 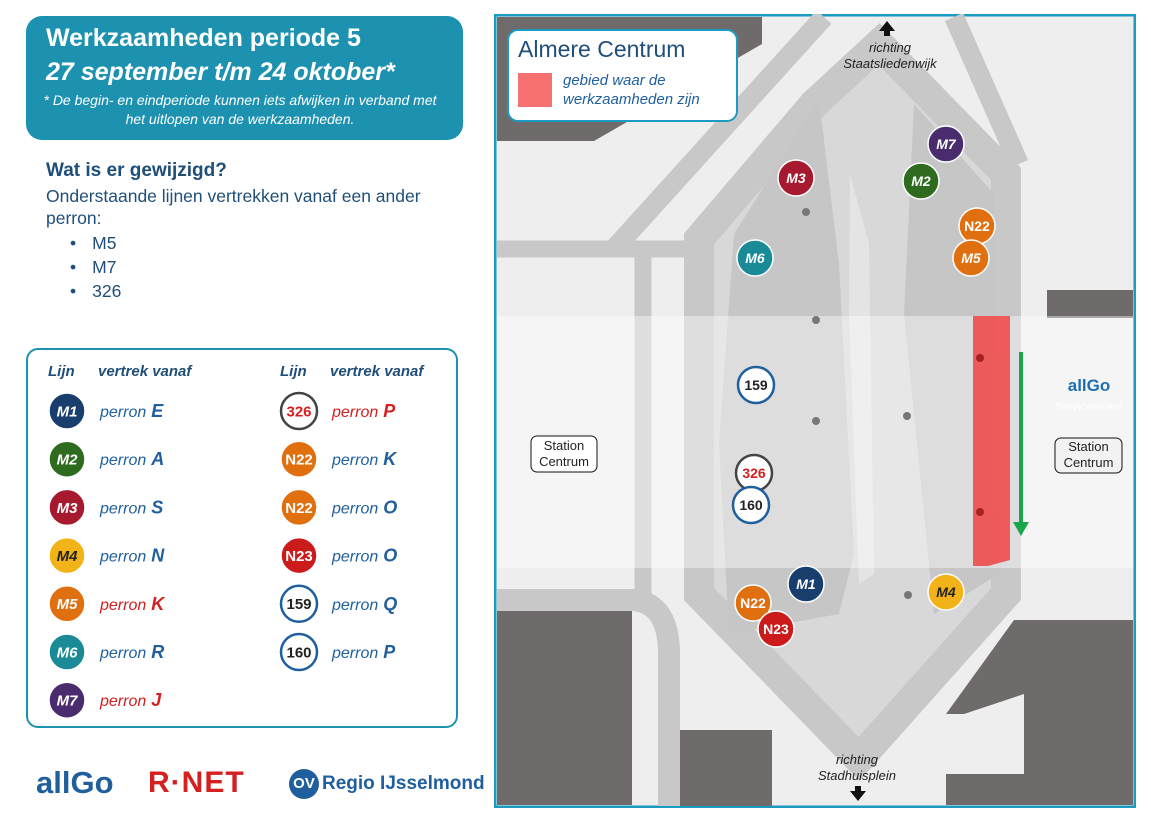 I want to click on list-text: 326, so click(x=107, y=291).